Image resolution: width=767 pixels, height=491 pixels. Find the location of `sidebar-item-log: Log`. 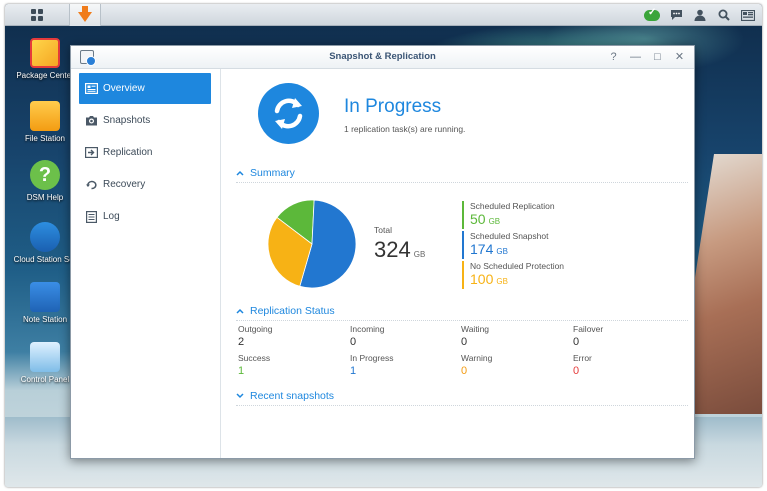

sidebar-item-log: Log is located at coordinates (145, 216).